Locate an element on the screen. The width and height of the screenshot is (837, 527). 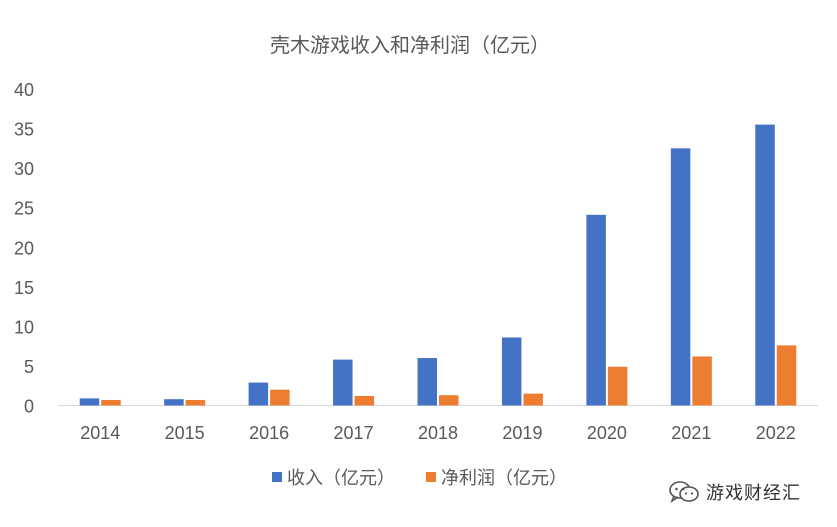
y-axis: 0 5 10 15 20 25 30 35 40 is located at coordinates (24, 248).